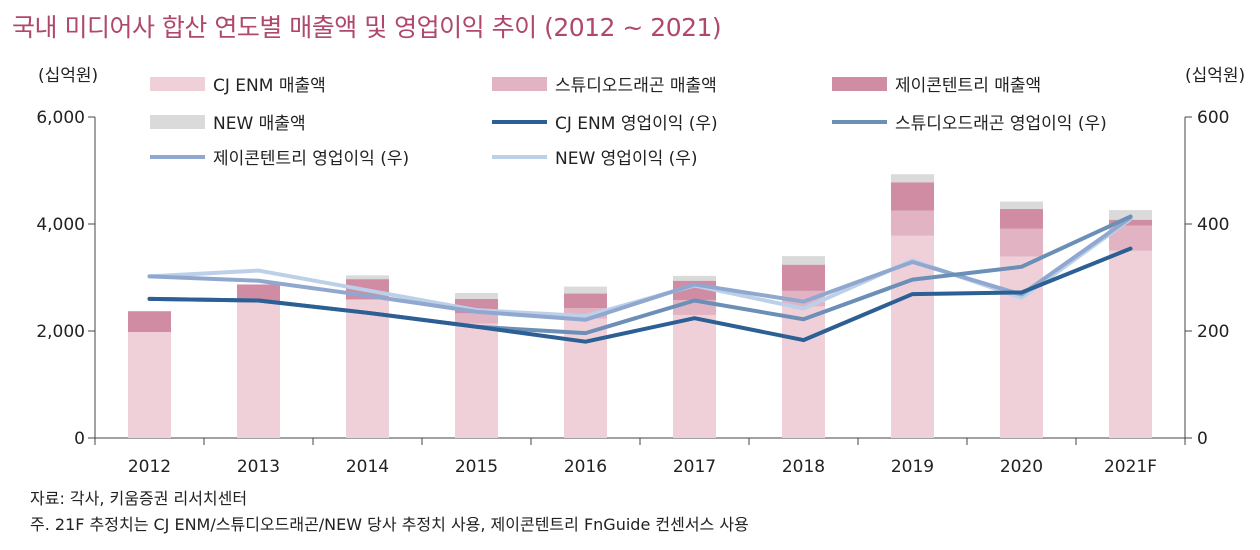 This screenshot has height=550, width=1260. What do you see at coordinates (311, 159) in the screenshot?
I see `legend-label: 제이콘텐트리 영업이익 (우)` at bounding box center [311, 159].